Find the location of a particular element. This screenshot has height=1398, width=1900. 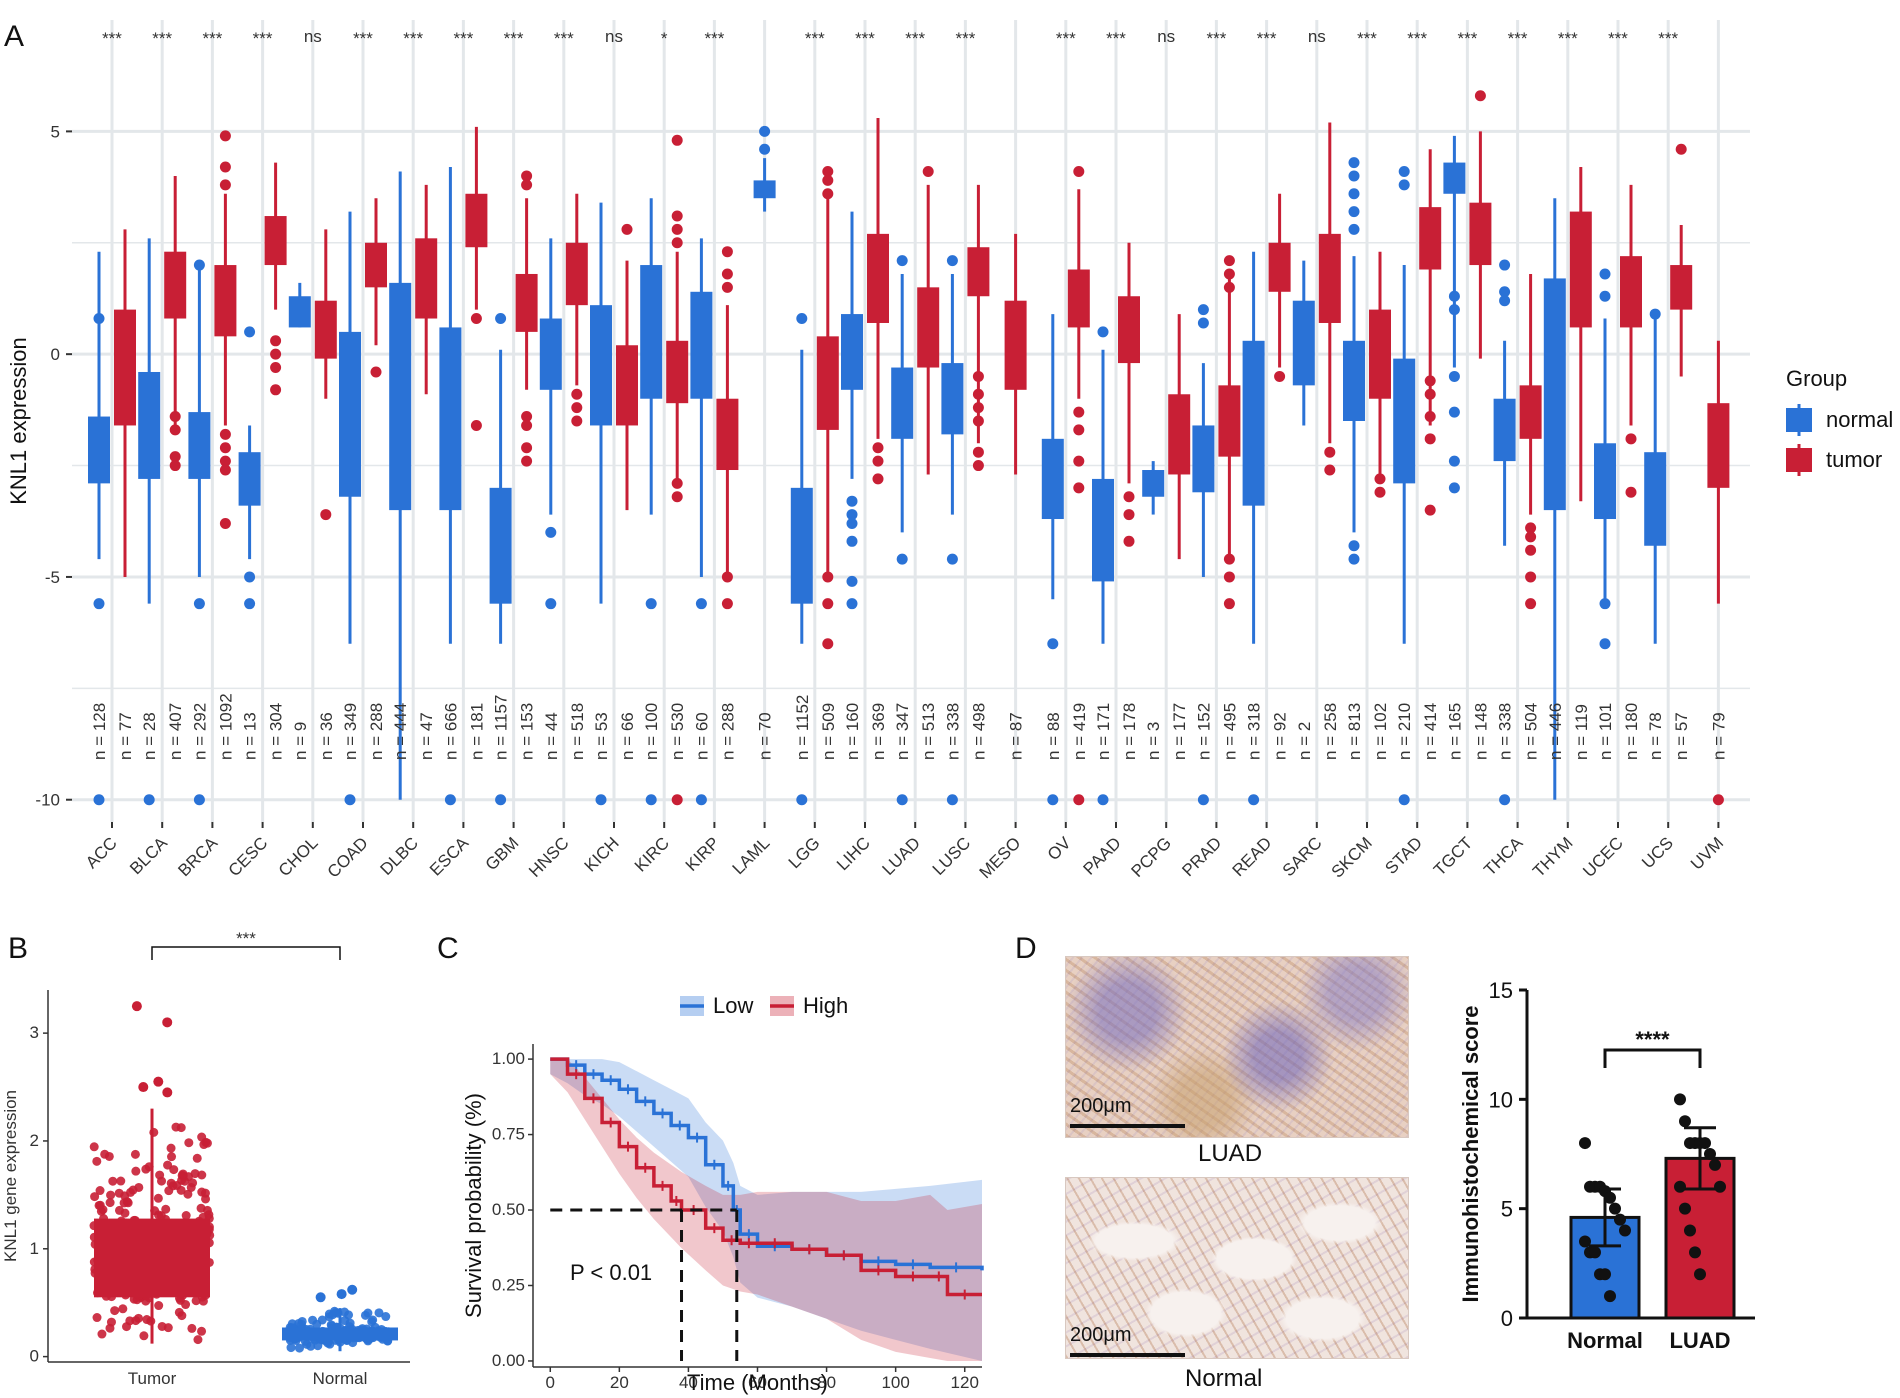

n-label-tumor: n = 77 is located at coordinates (125, 736).